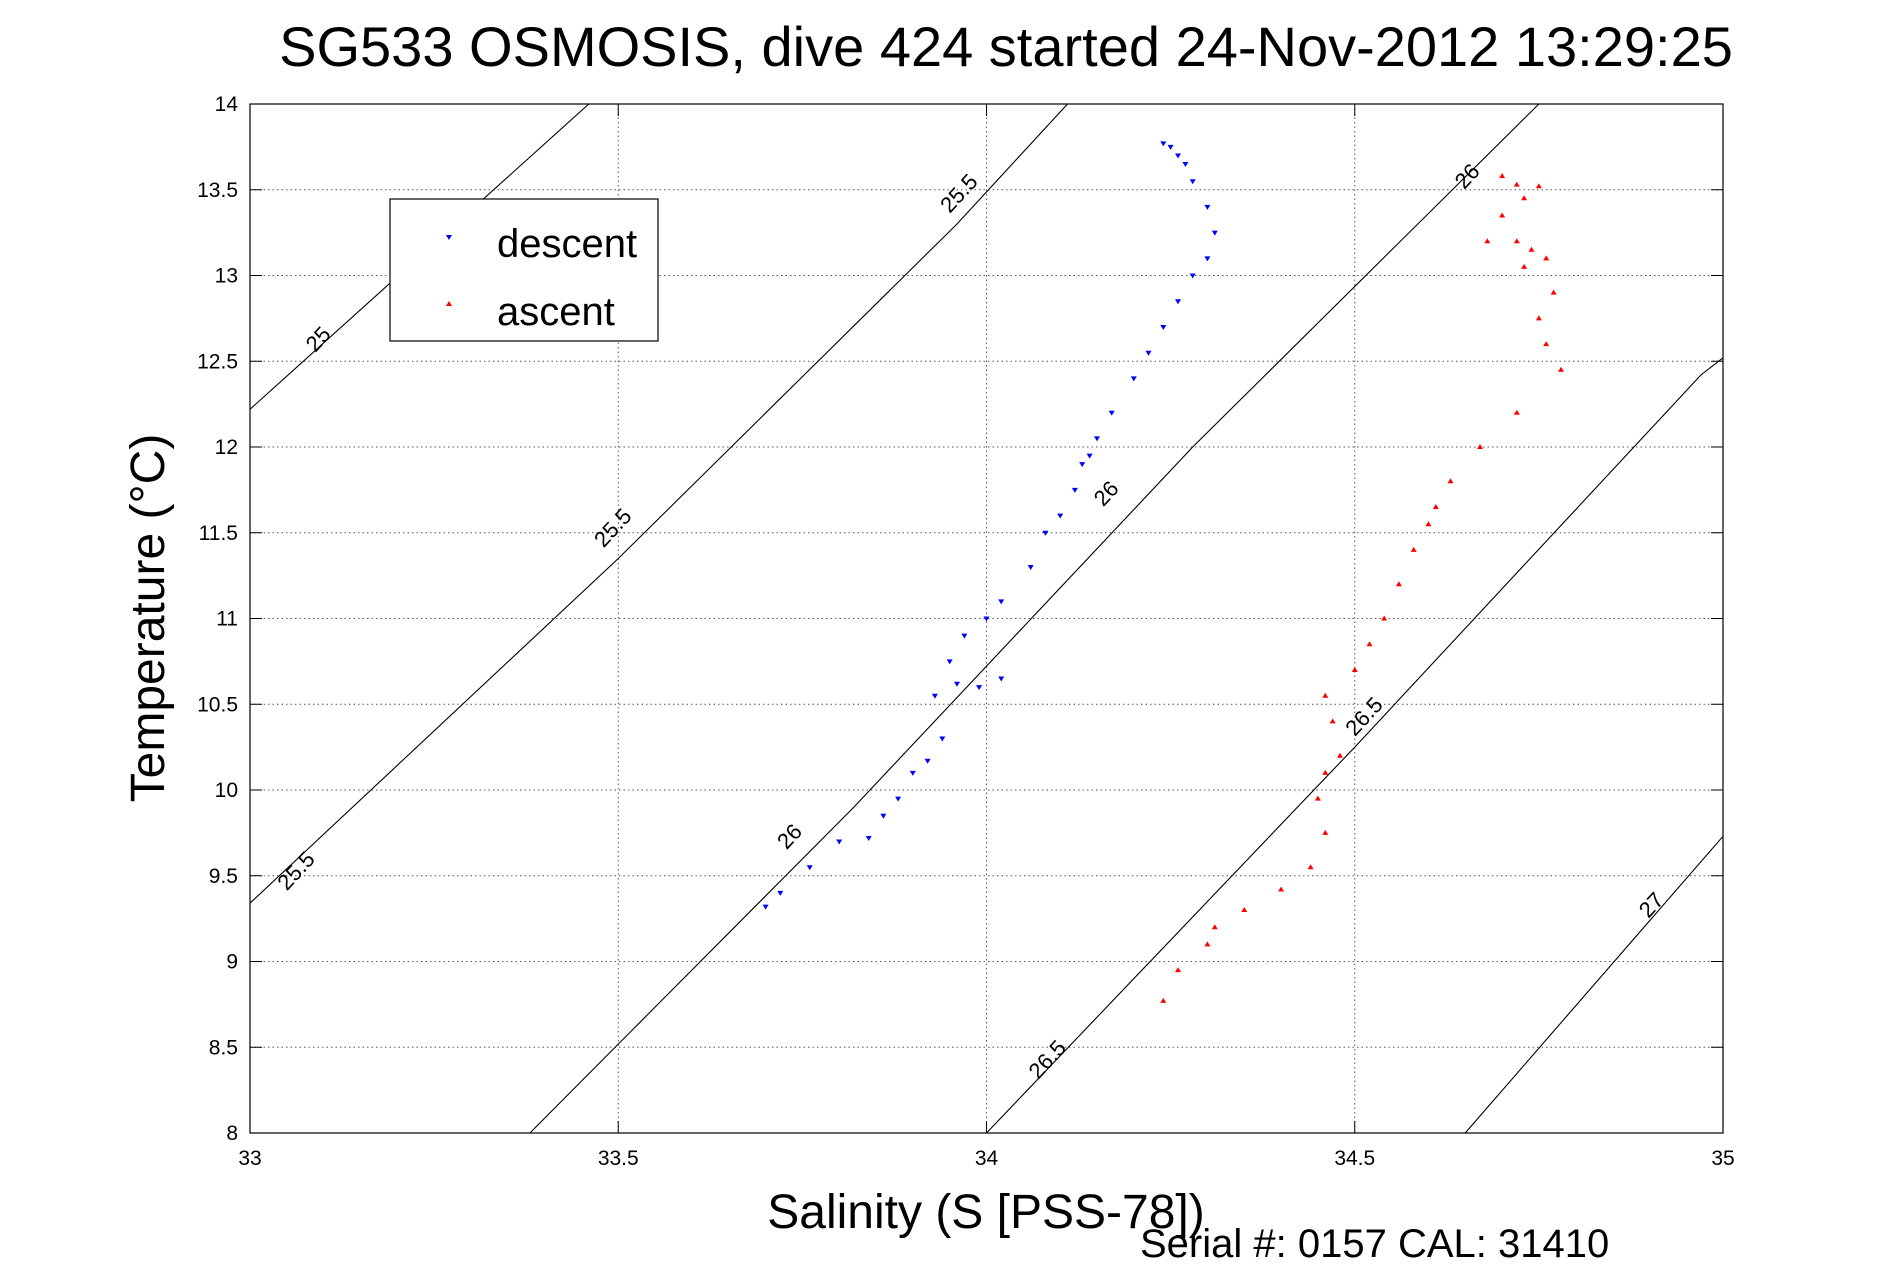 This screenshot has width=1891, height=1267. What do you see at coordinates (217, 704) in the screenshot?
I see `y-tick-label: 10.5` at bounding box center [217, 704].